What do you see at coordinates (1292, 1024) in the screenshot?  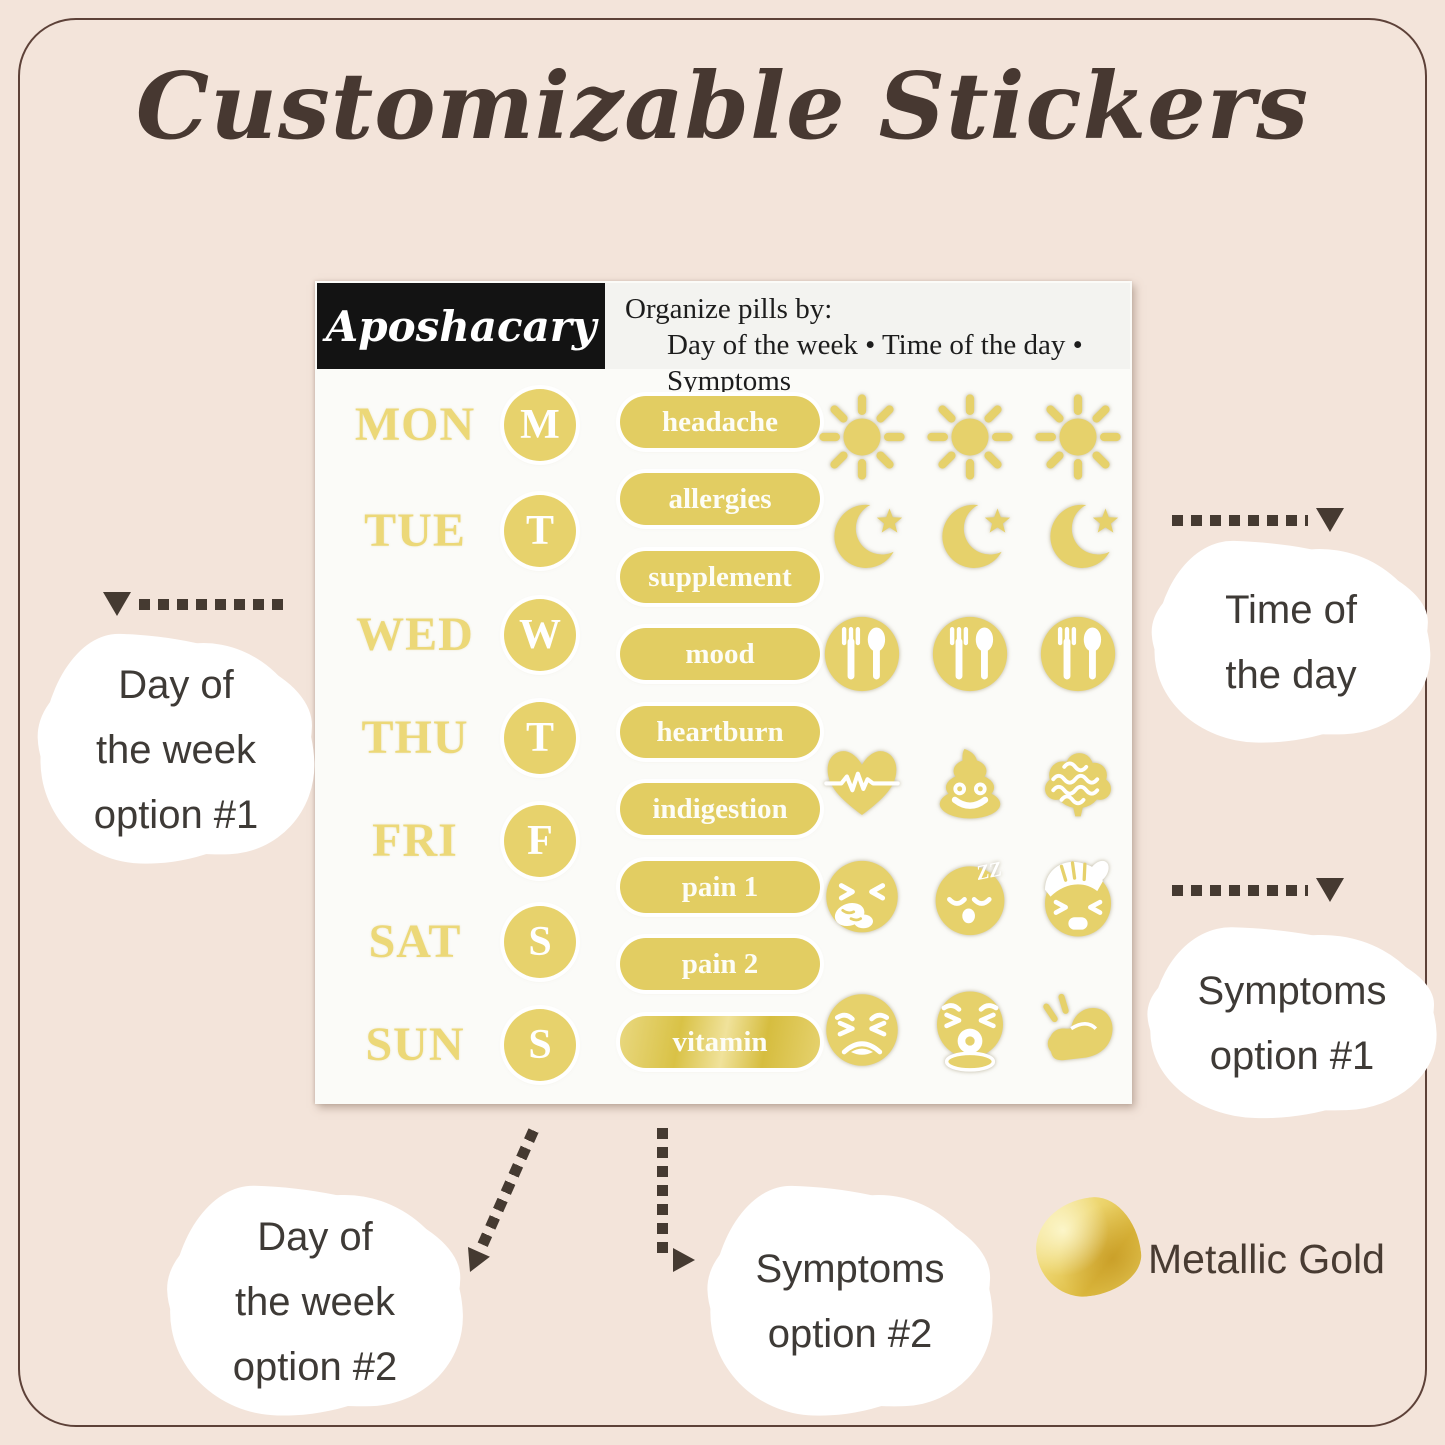 I see `label-symptoms-option1: Symptoms option #1` at bounding box center [1292, 1024].